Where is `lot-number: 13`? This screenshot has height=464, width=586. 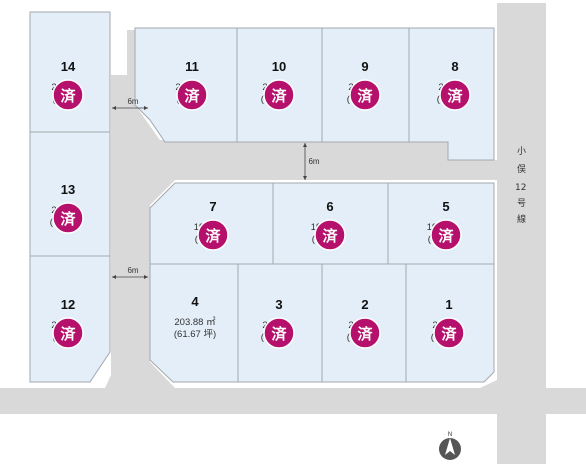
lot-number: 13 is located at coordinates (68, 189).